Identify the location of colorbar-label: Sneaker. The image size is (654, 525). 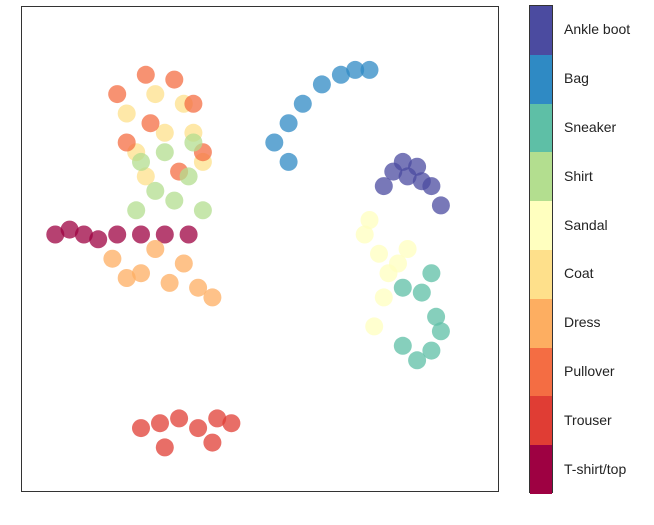
(590, 127).